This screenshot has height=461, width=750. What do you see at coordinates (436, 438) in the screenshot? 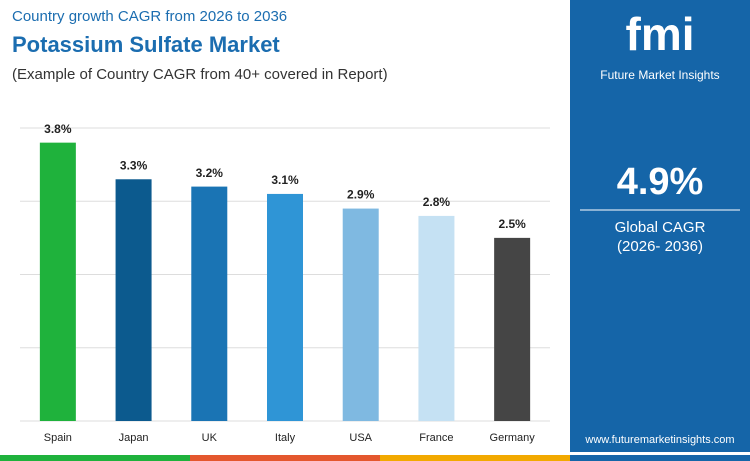
I see `x-tick-label: France` at bounding box center [436, 438].